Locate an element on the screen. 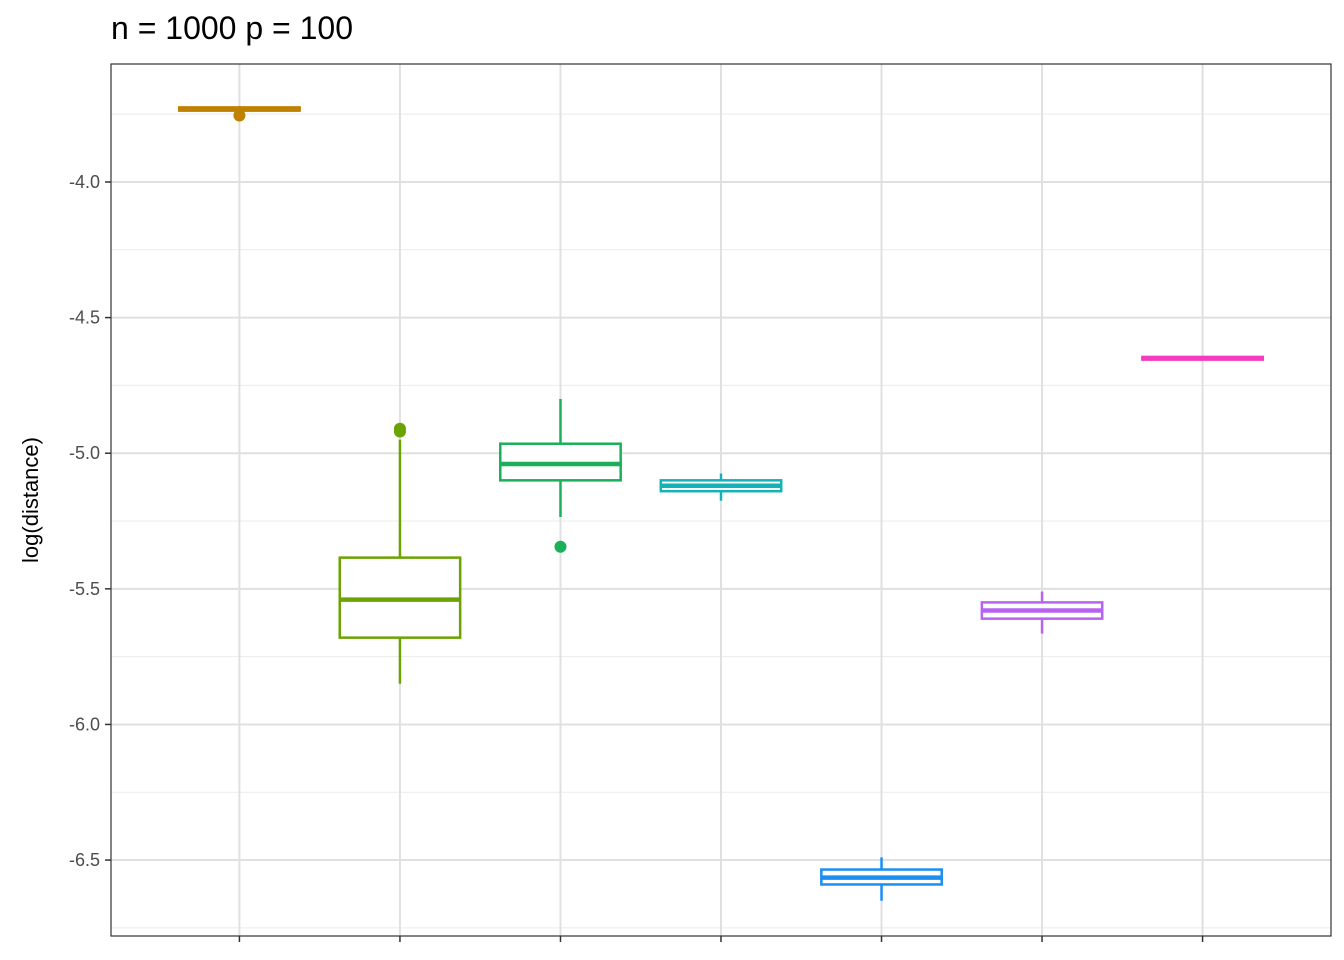 This screenshot has height=960, width=1344. y-tick-label: -6.0 is located at coordinates (84, 724).